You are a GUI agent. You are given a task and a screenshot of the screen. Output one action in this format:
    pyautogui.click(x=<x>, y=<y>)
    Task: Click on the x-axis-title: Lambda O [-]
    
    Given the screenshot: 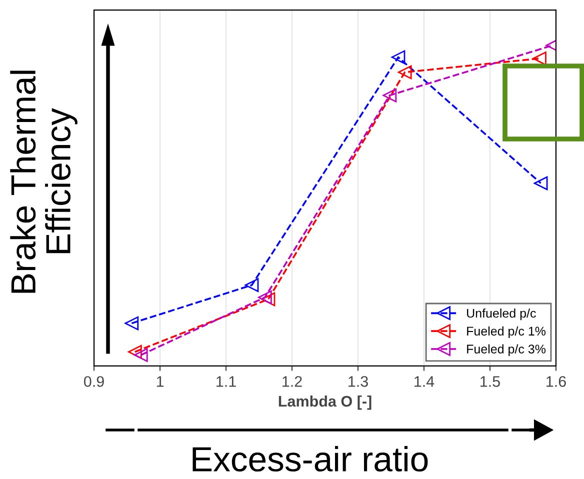 What is the action you would take?
    pyautogui.click(x=325, y=402)
    